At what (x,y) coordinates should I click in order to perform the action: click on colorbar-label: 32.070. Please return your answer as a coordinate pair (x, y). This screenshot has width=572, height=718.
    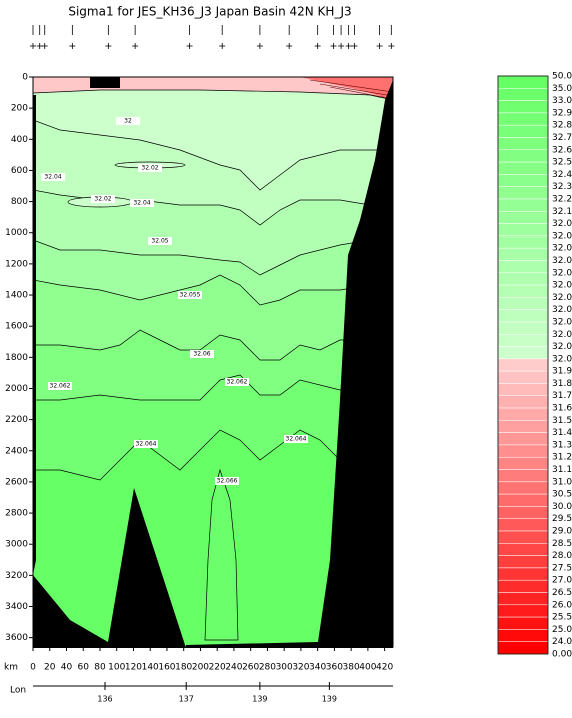
    Looking at the image, I should click on (562, 236).